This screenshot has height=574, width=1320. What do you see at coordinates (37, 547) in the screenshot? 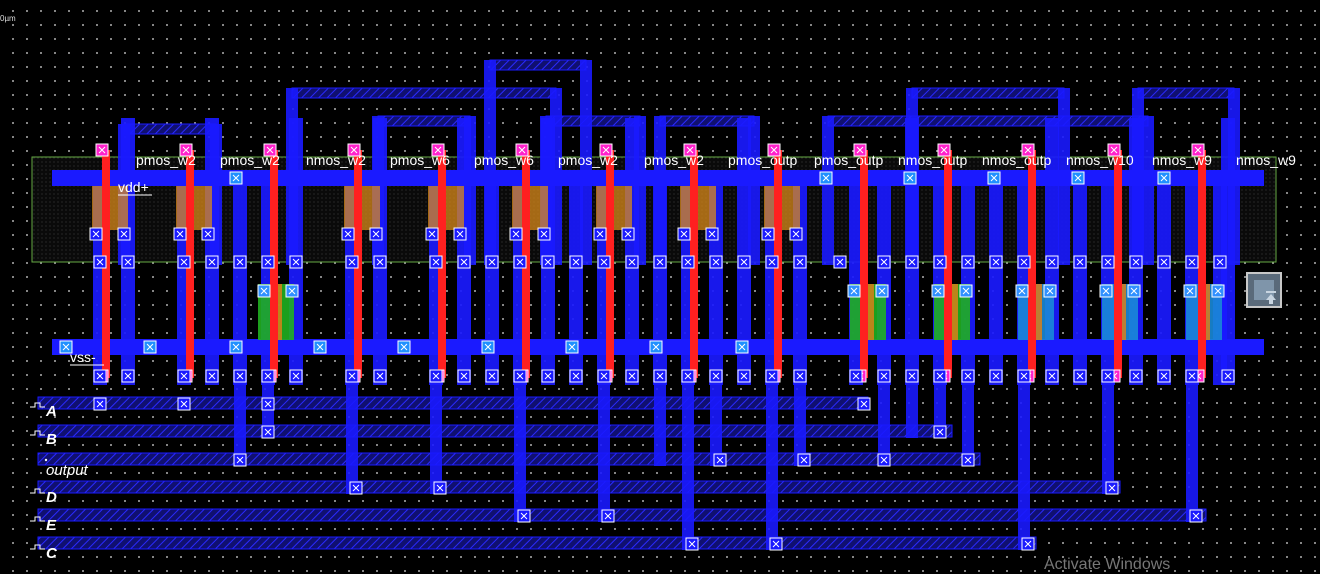
I see `pin-input-icon` at bounding box center [37, 547].